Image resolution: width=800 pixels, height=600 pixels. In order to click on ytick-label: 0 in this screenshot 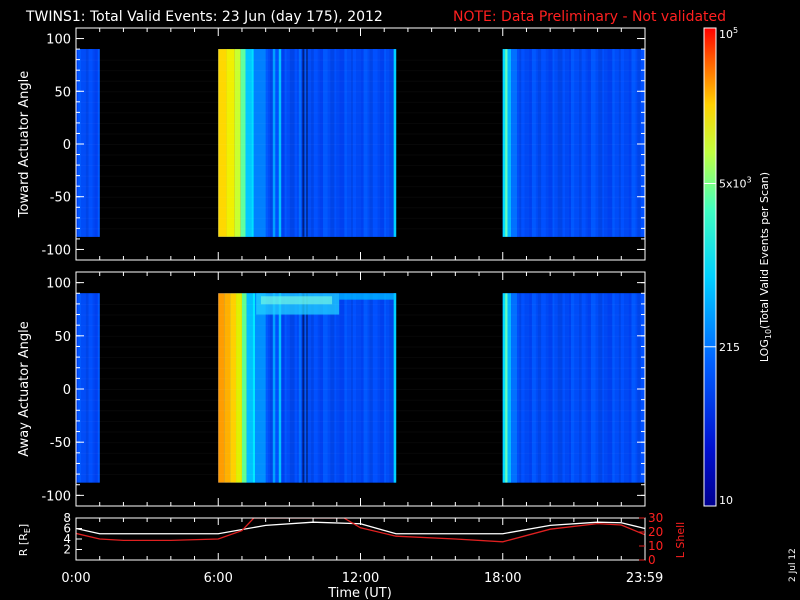, I will do `click(67, 145)`.